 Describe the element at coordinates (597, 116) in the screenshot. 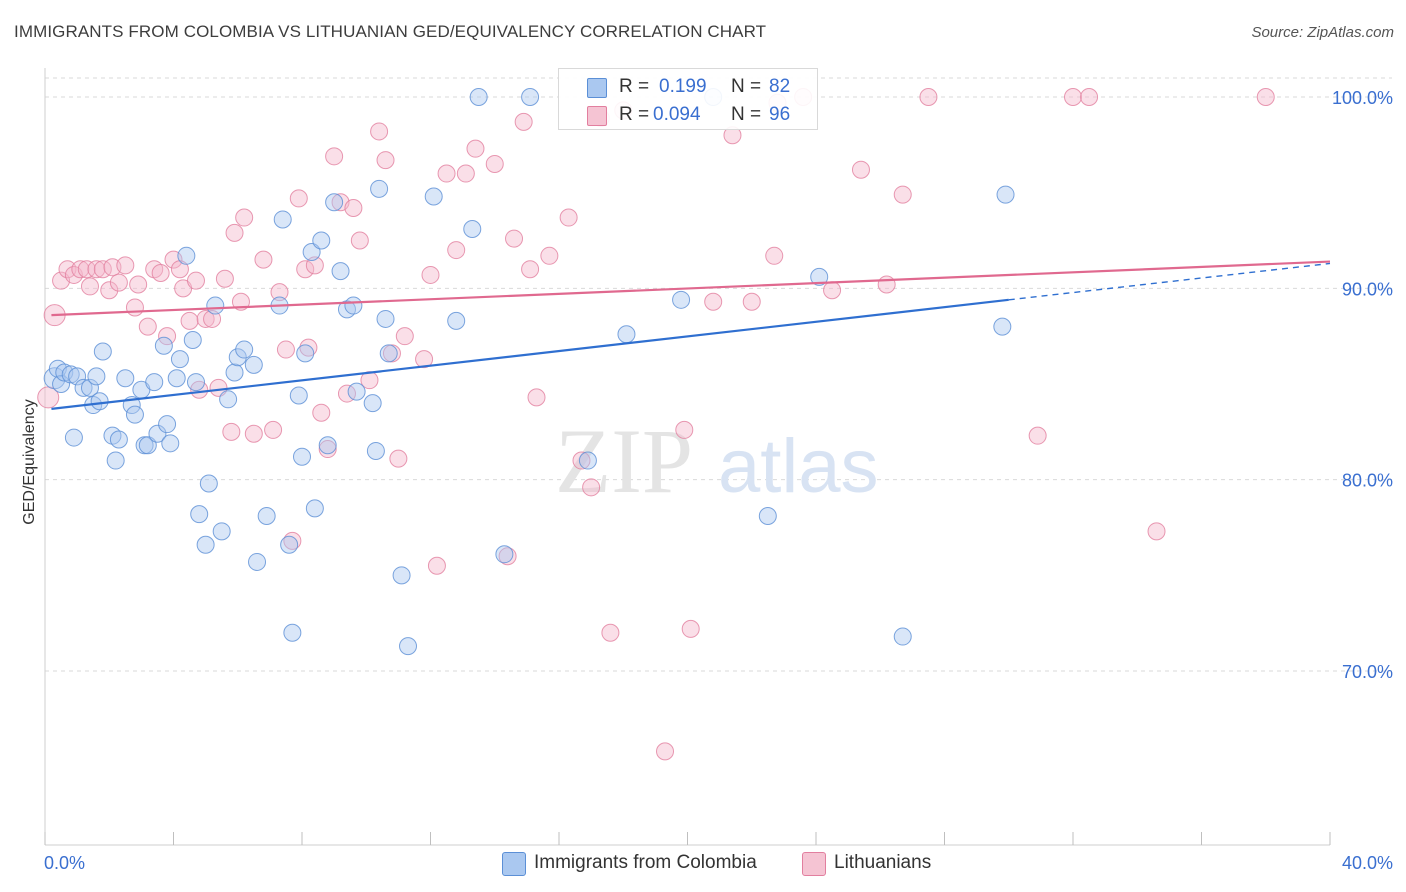

I see `legend-swatch-lithuanians` at that location.